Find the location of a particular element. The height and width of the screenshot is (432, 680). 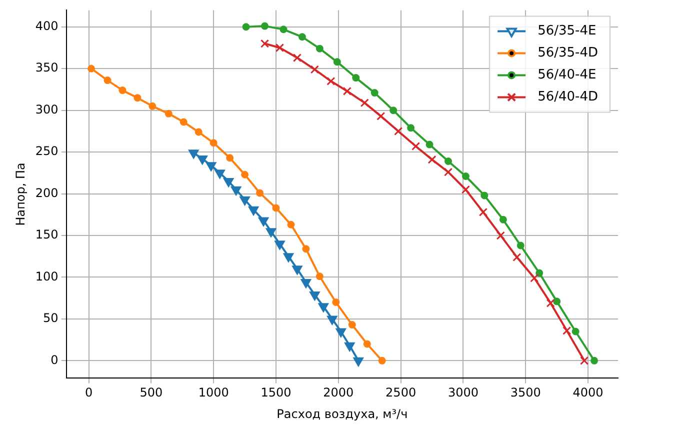

legend-label: 56/40-4E is located at coordinates (567, 75).